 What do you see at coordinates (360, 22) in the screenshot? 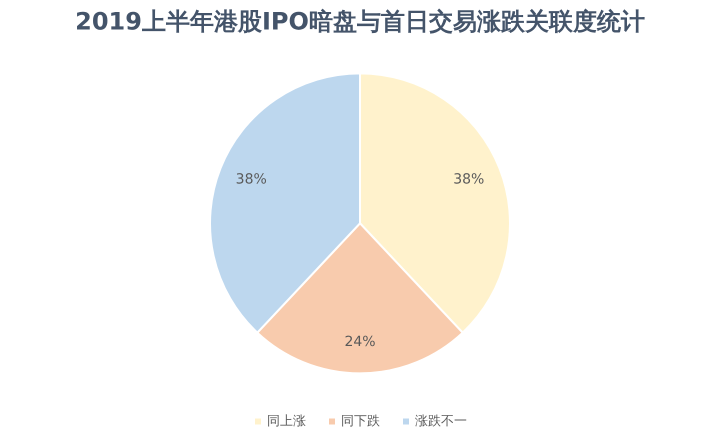
I see `chart-title: 2019上半年港股IPO暗盘与首日交易涨跌关联度统计` at bounding box center [360, 22].